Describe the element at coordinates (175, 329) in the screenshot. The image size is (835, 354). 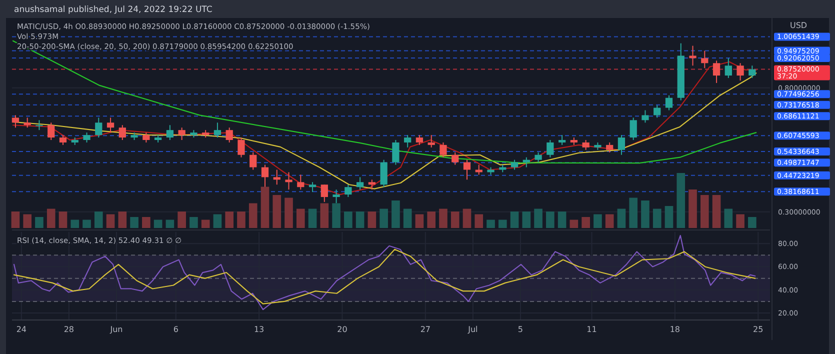
I see `x-tick-label: 6` at that location.